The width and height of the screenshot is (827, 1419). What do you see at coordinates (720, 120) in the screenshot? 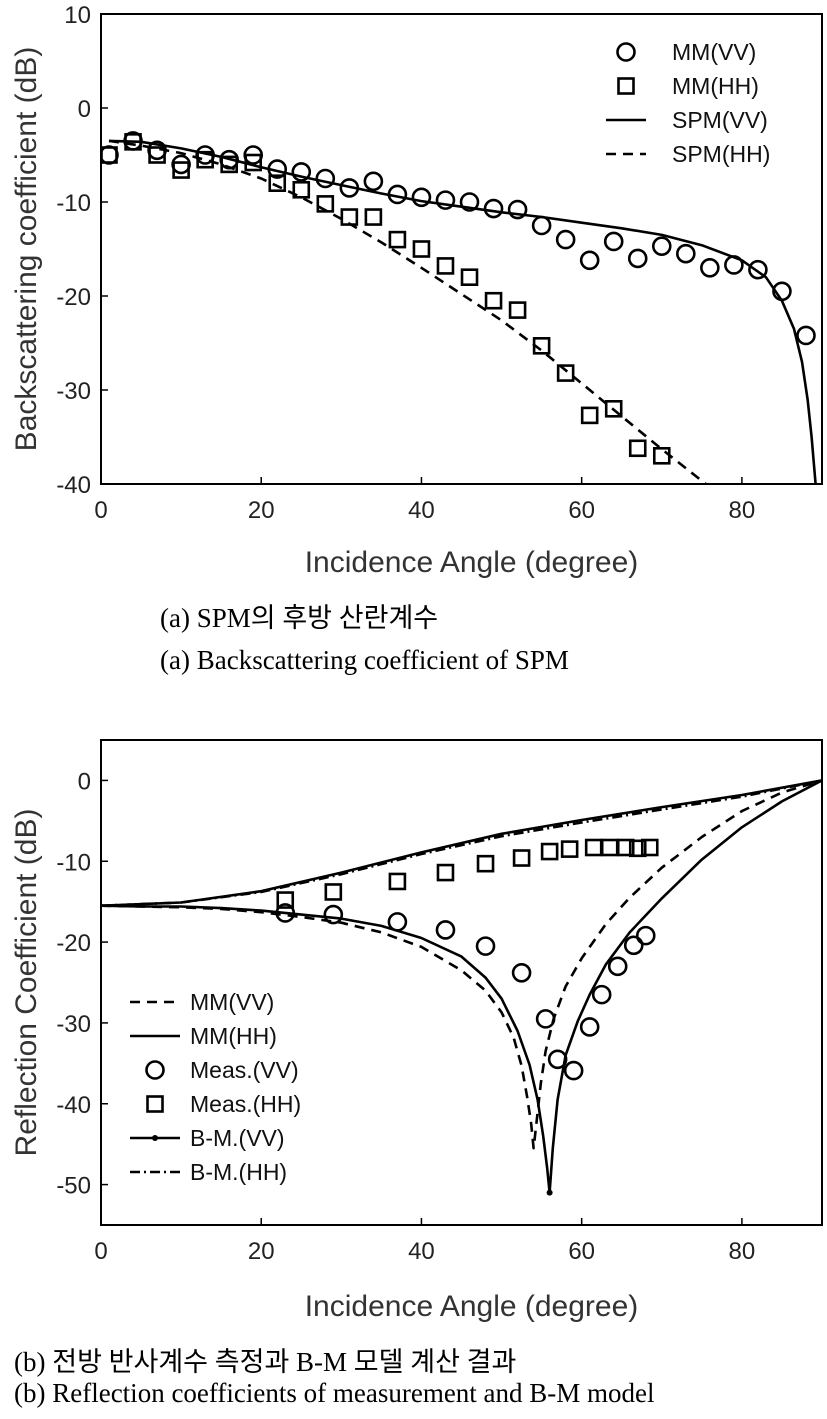
I see `legend-label: SPM(VV)` at bounding box center [720, 120].